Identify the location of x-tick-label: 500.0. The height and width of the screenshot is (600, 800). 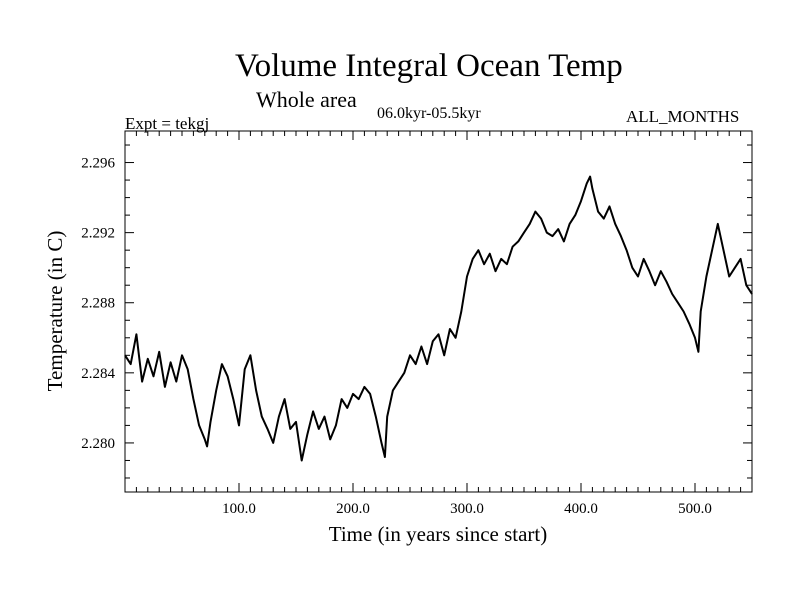
(695, 509).